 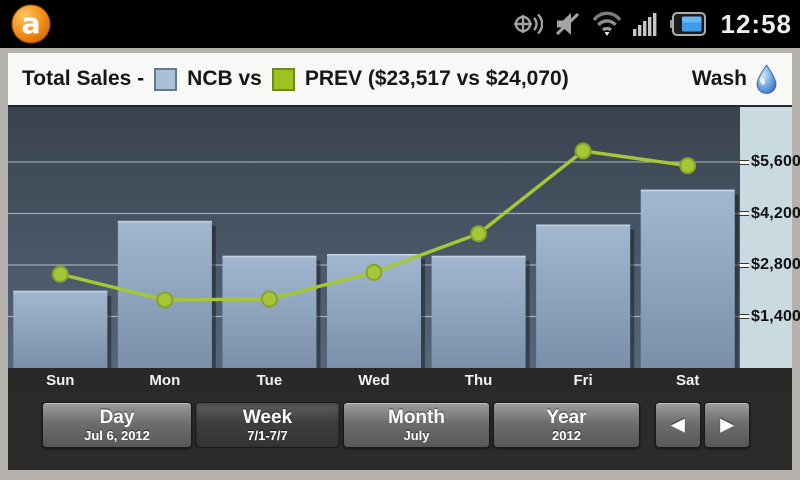 I want to click on legend-label-ncb: NCB vs, so click(x=224, y=78).